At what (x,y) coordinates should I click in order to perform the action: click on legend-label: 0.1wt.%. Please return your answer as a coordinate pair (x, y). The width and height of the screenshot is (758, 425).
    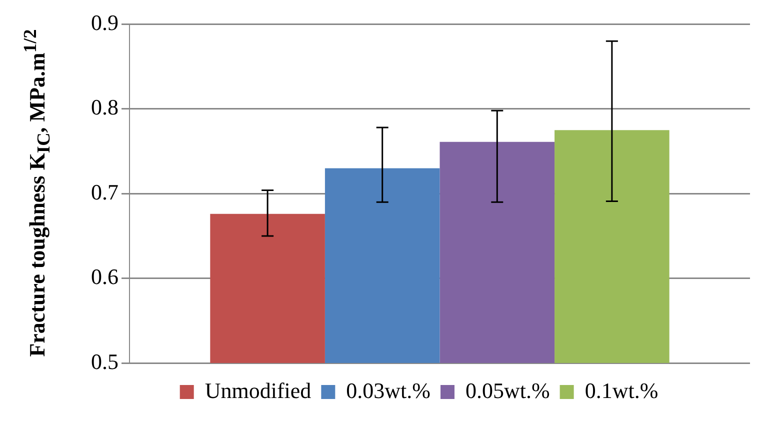
    Looking at the image, I should click on (621, 390).